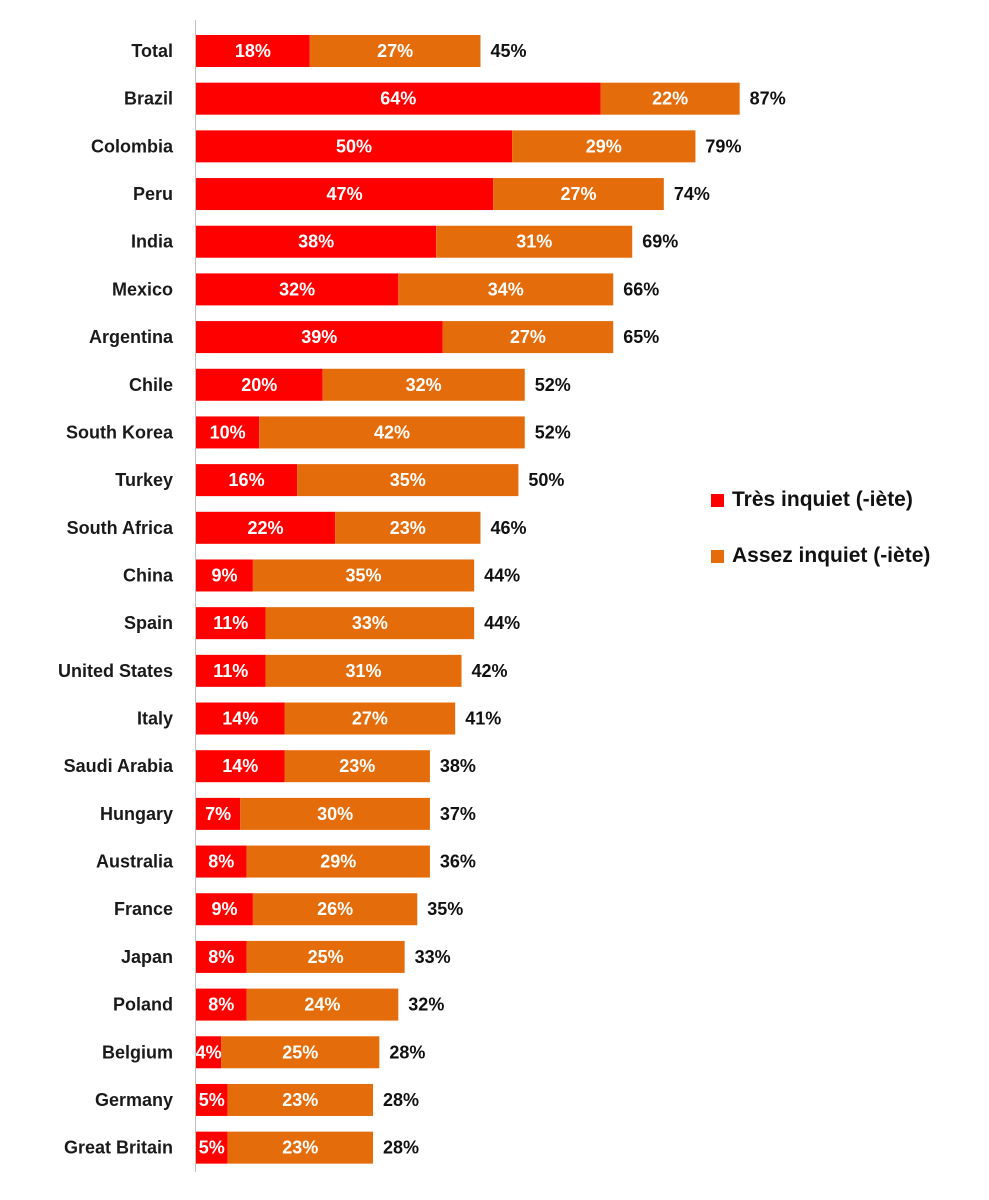  Describe the element at coordinates (147, 957) in the screenshot. I see `category-label-japan: Japan` at that location.